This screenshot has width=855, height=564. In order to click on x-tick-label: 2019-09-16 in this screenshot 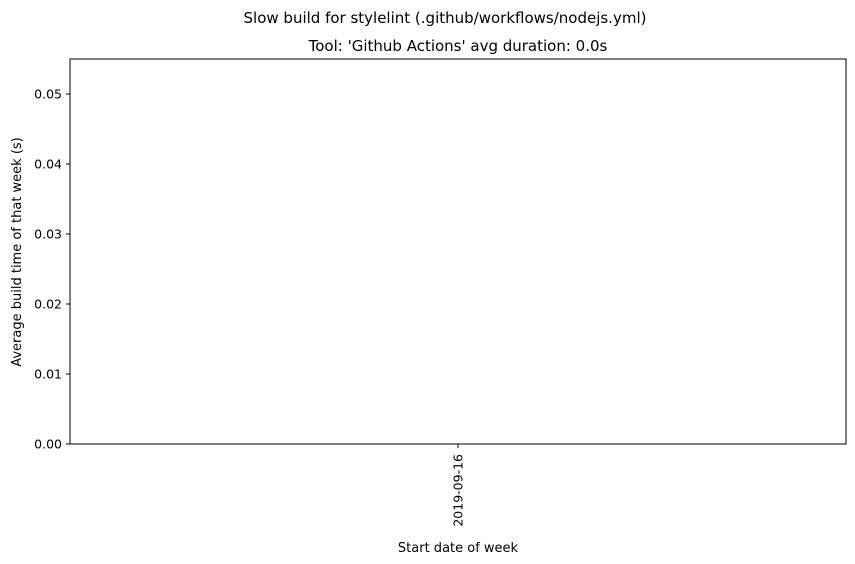, I will do `click(458, 490)`.